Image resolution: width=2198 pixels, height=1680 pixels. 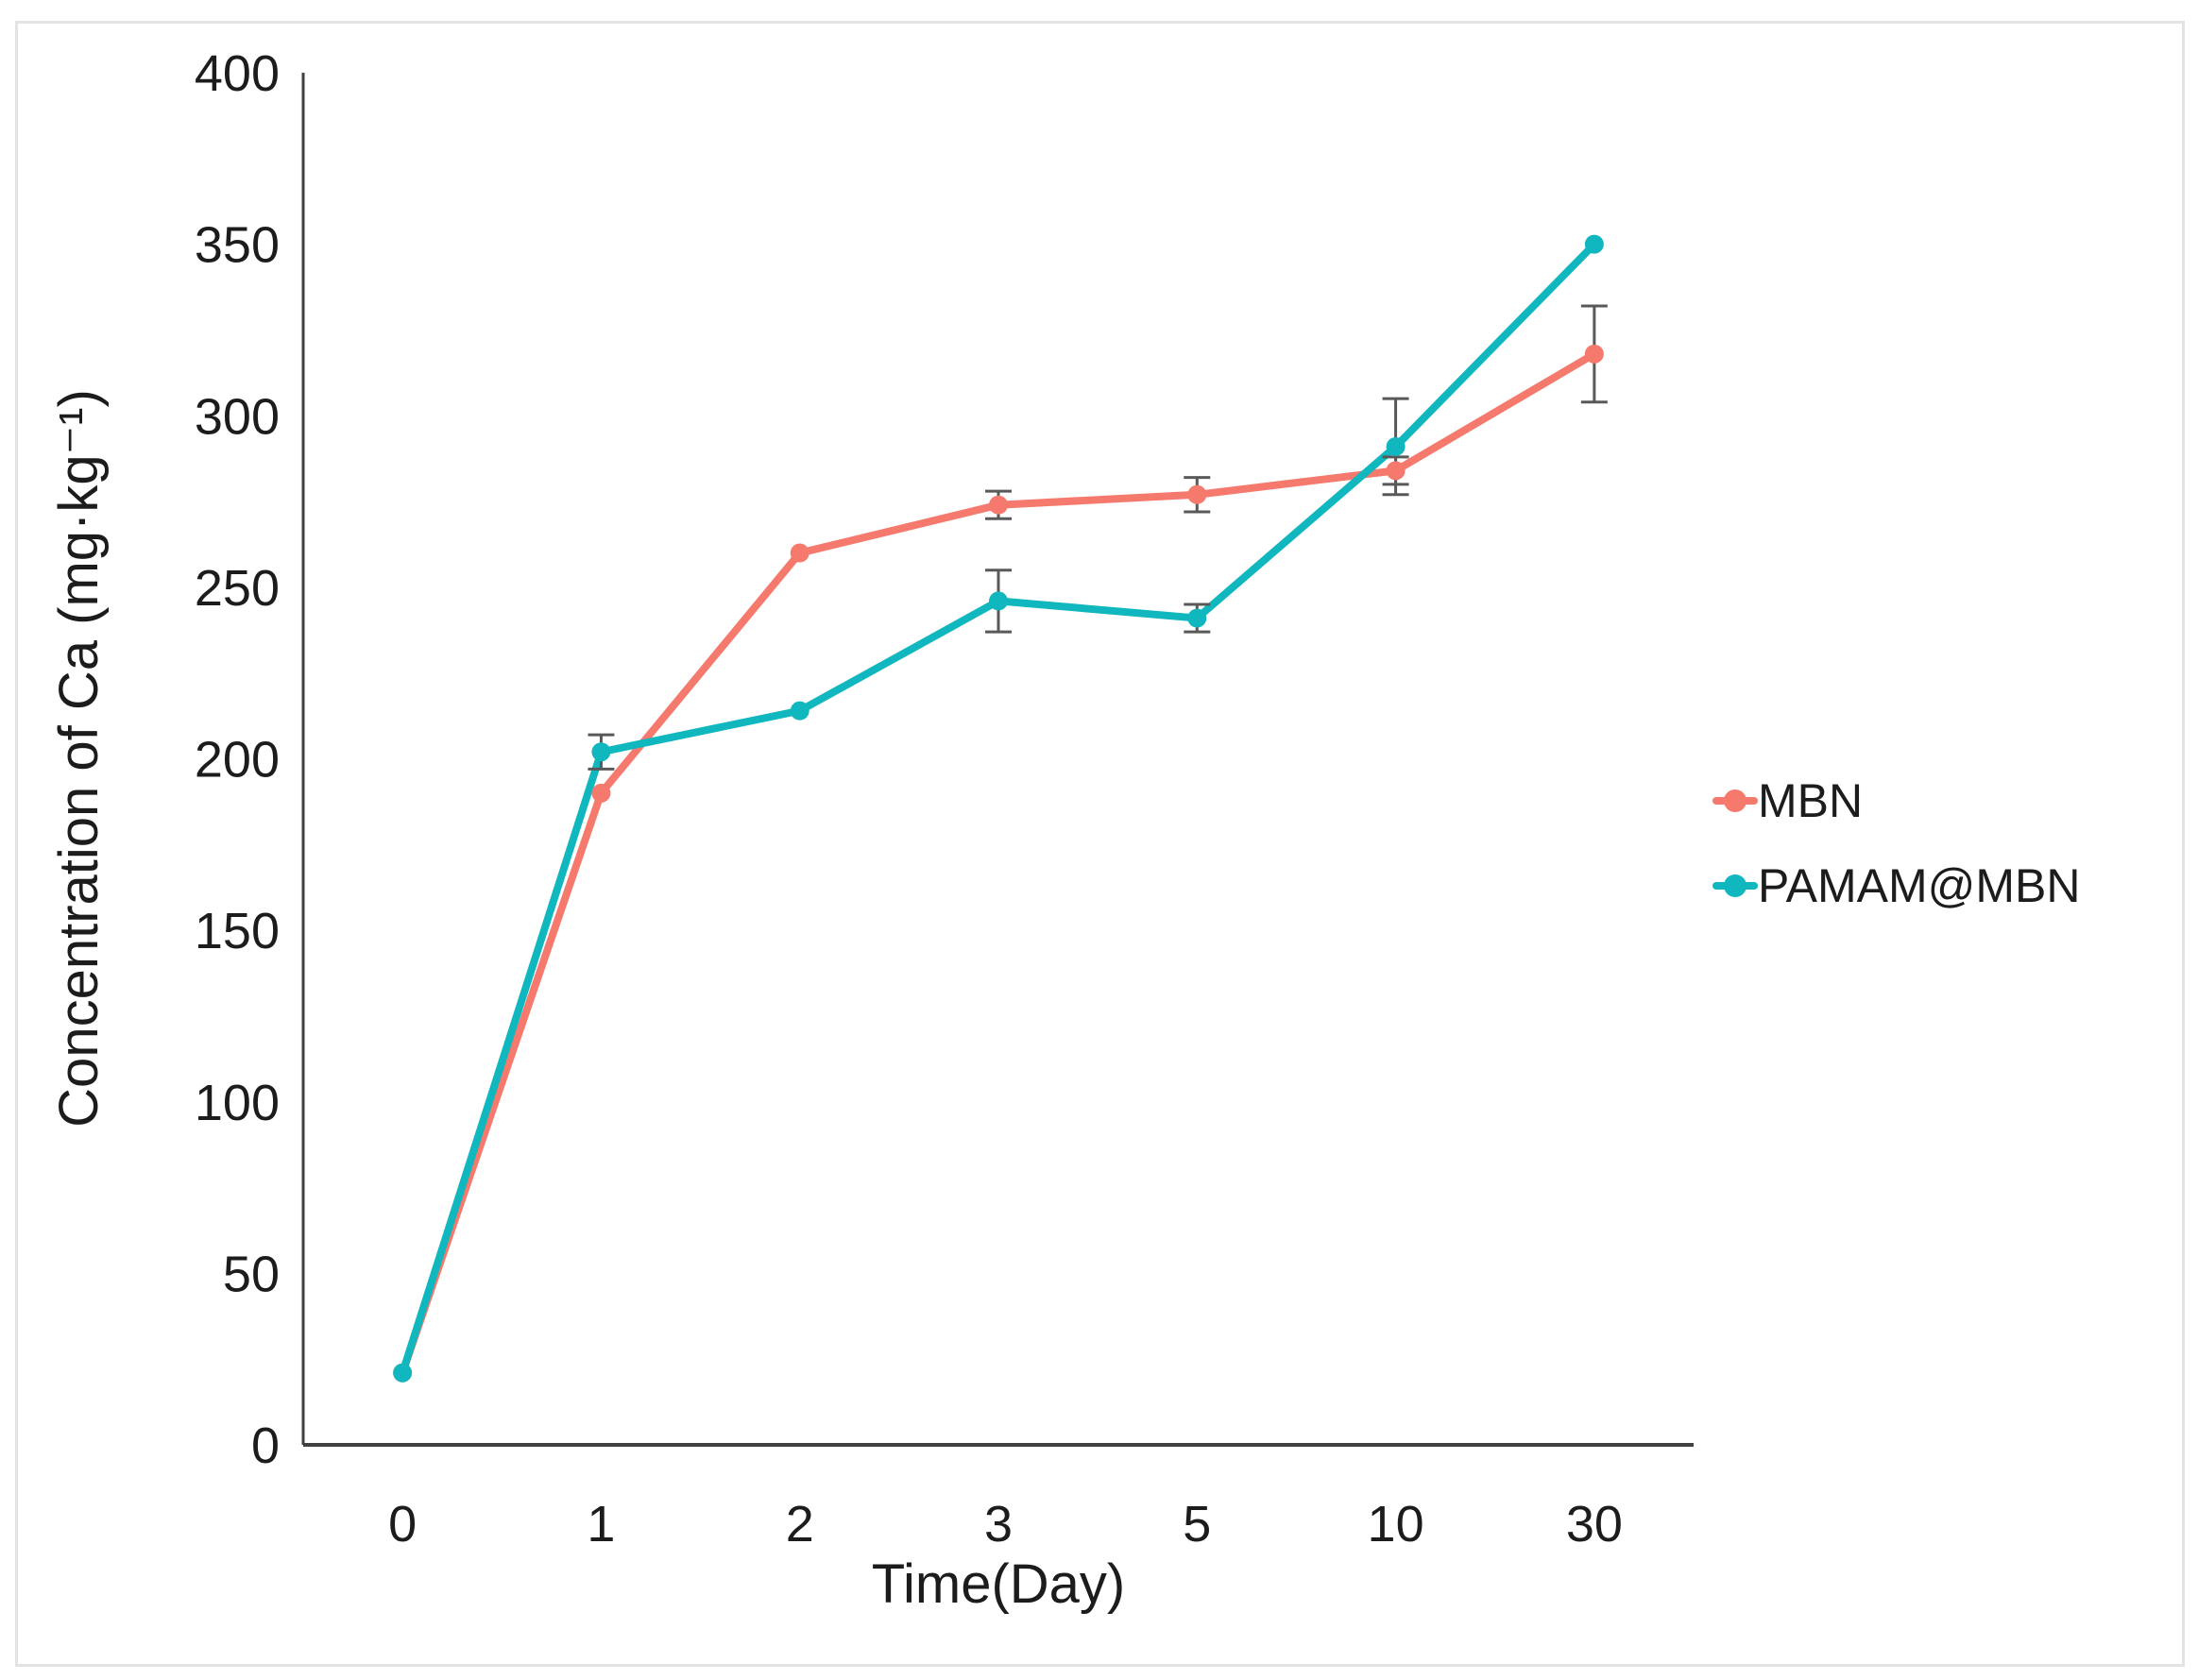 What do you see at coordinates (237, 73) in the screenshot?
I see `svg-text: 400` at bounding box center [237, 73].